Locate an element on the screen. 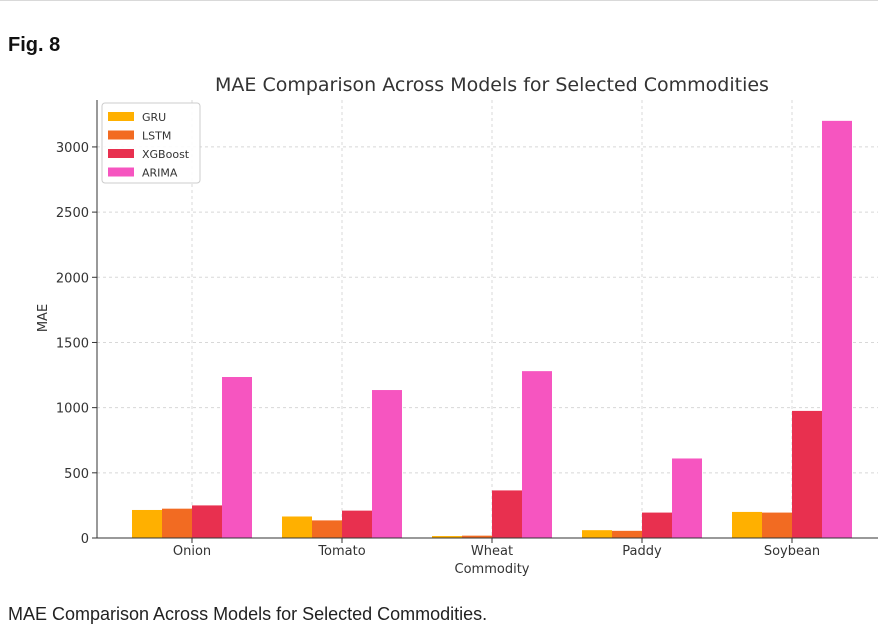 The width and height of the screenshot is (878, 640). bar-lstm-paddy is located at coordinates (627, 534).